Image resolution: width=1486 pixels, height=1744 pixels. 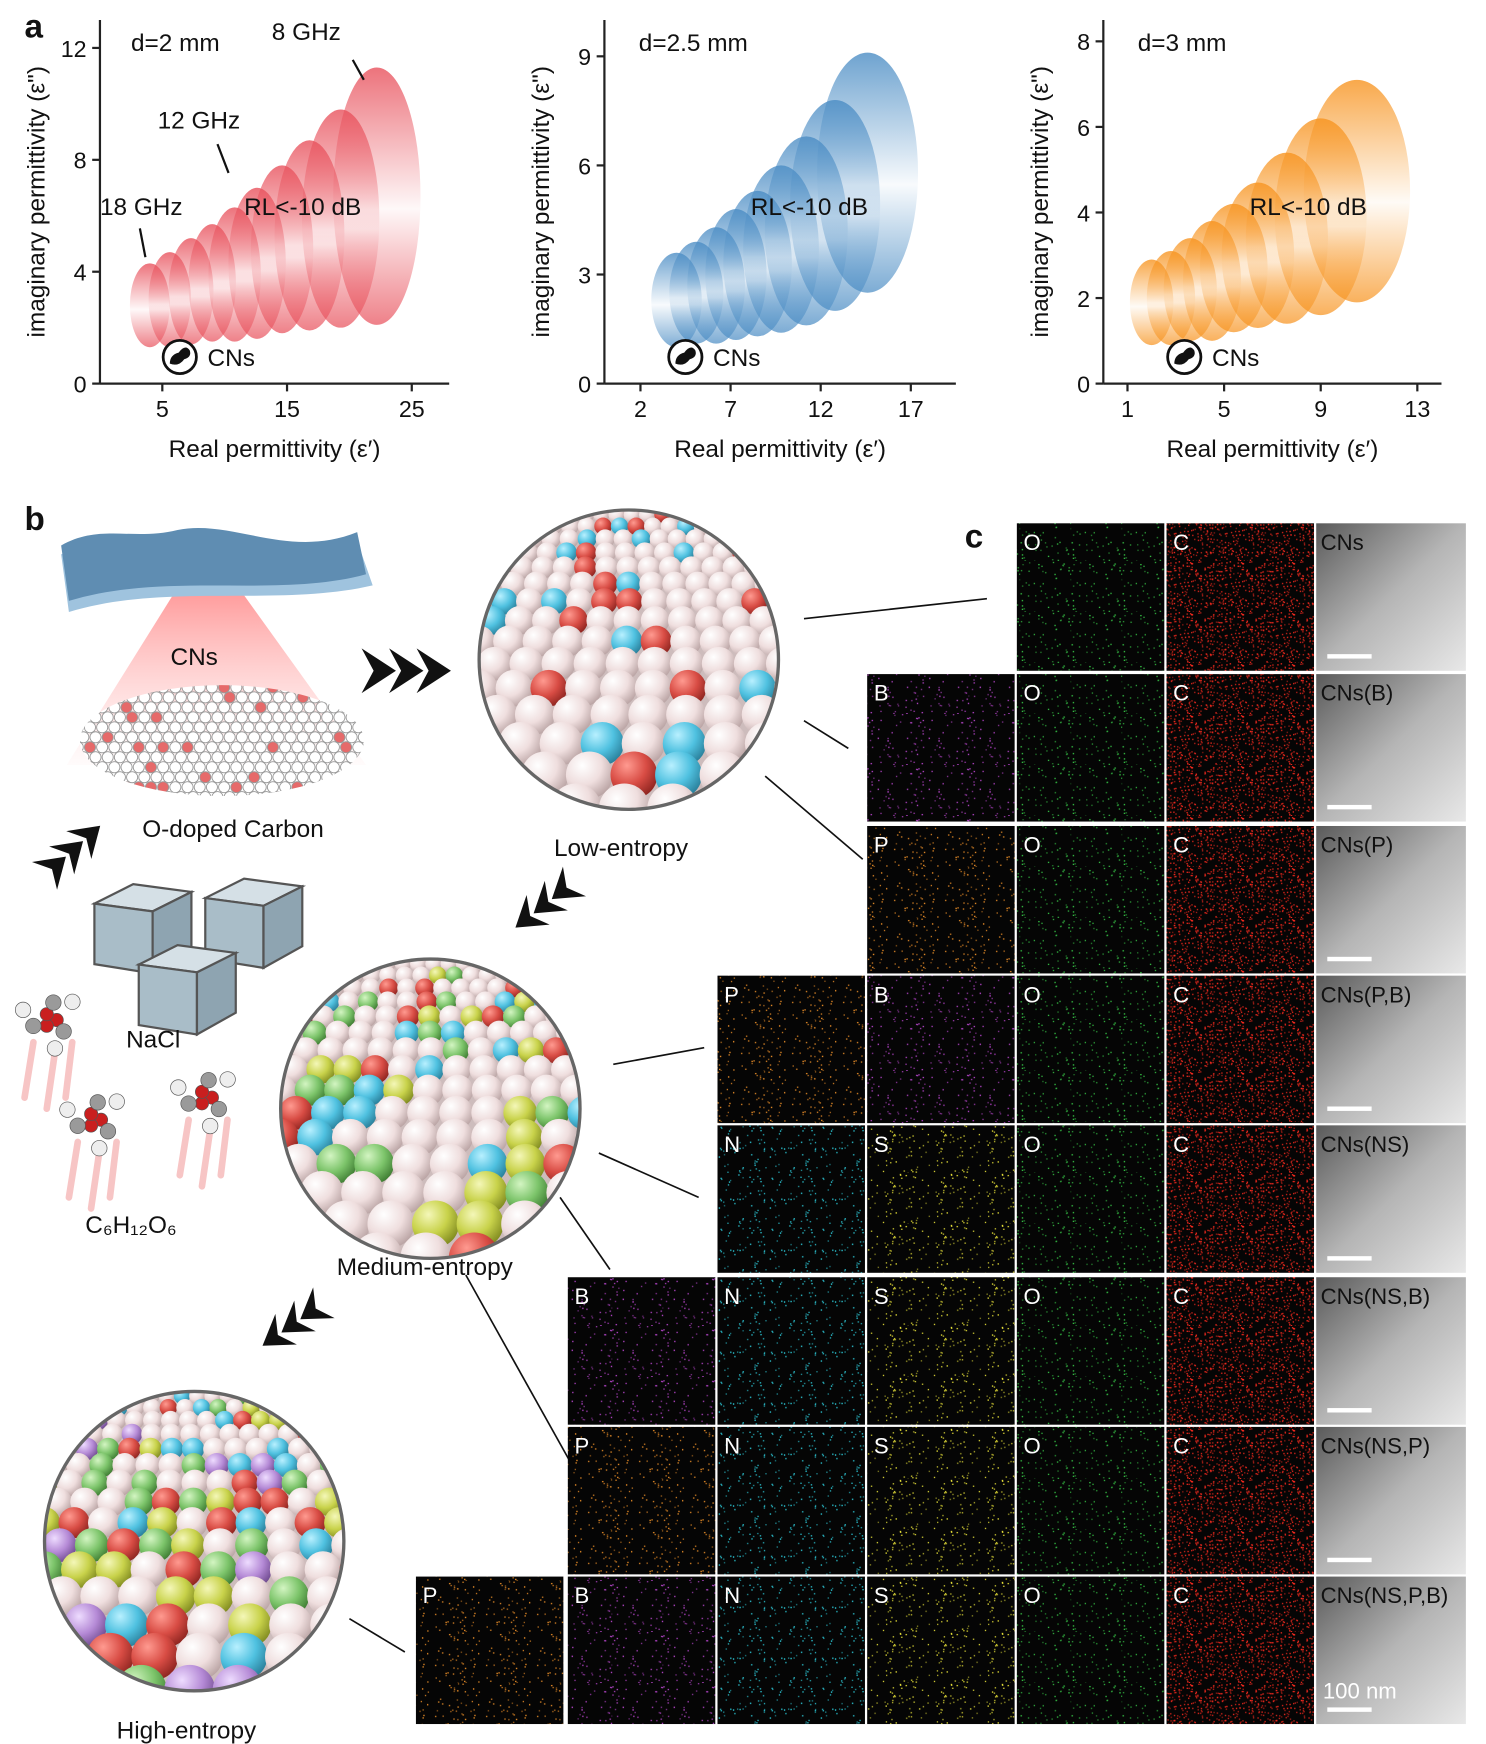 What do you see at coordinates (1308, 207) in the screenshot?
I see `region-label: RL<-10 dB` at bounding box center [1308, 207].